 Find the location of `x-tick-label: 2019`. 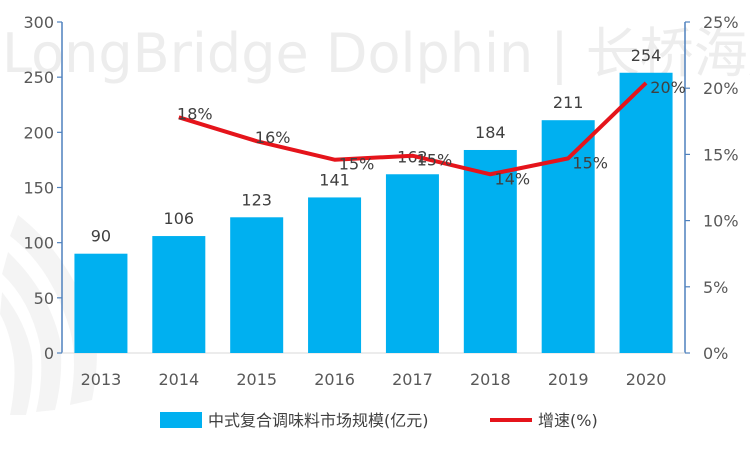

x-tick-label: 2019 is located at coordinates (568, 379).